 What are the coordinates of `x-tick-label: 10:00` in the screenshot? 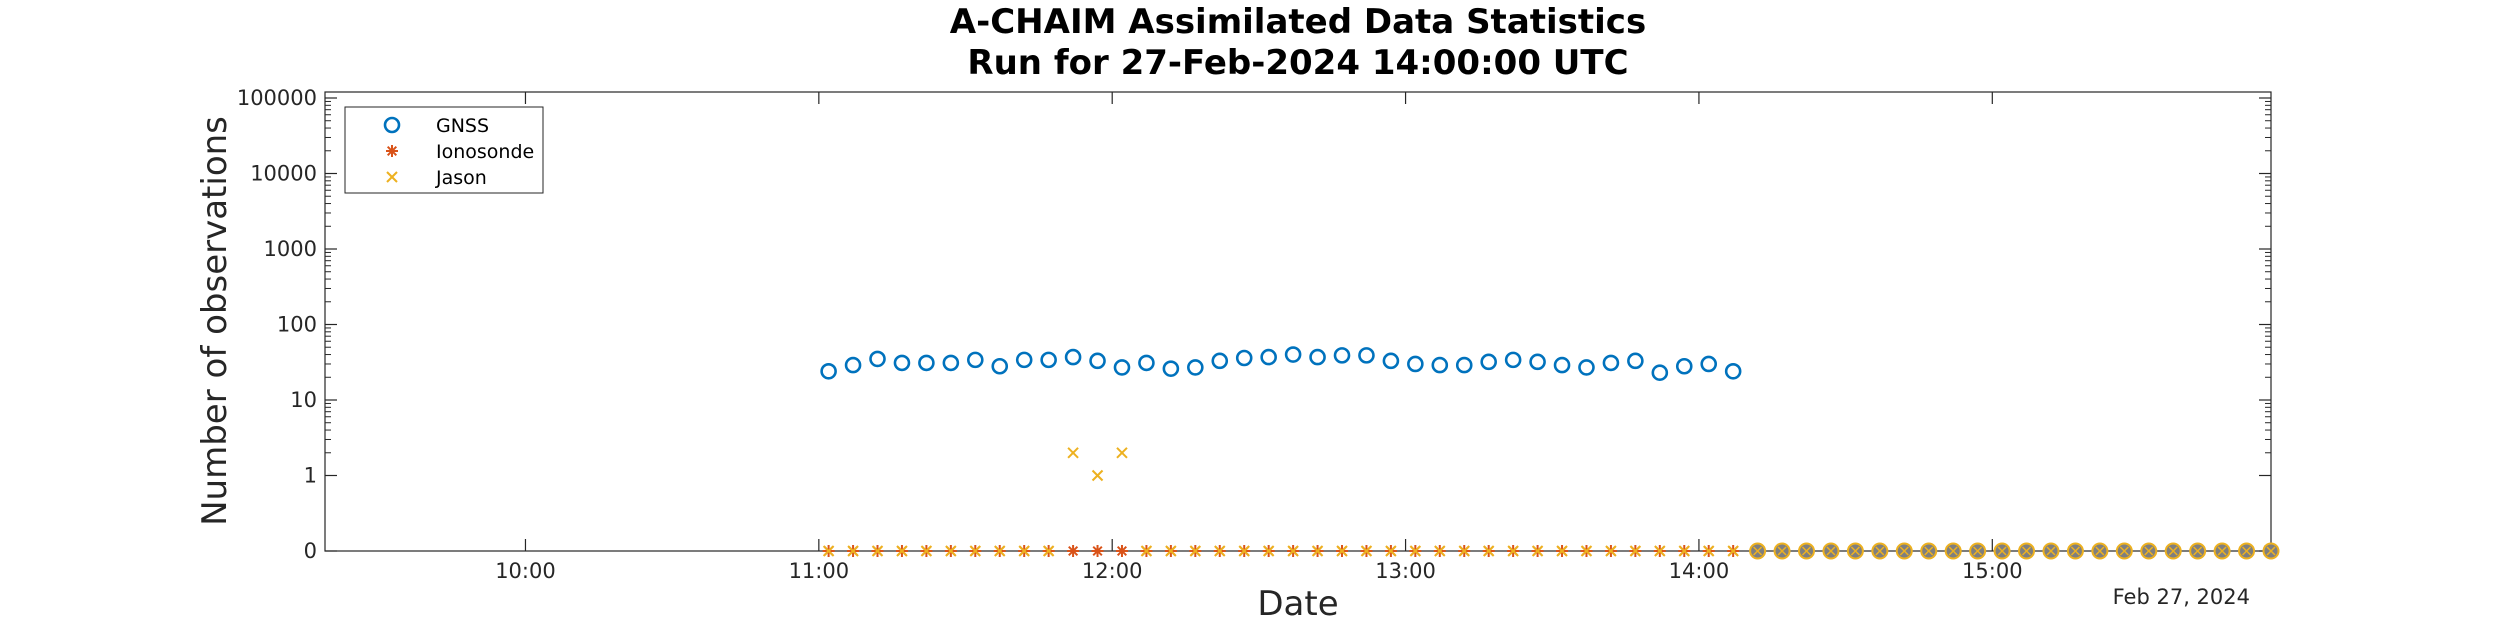 It's located at (525, 571).